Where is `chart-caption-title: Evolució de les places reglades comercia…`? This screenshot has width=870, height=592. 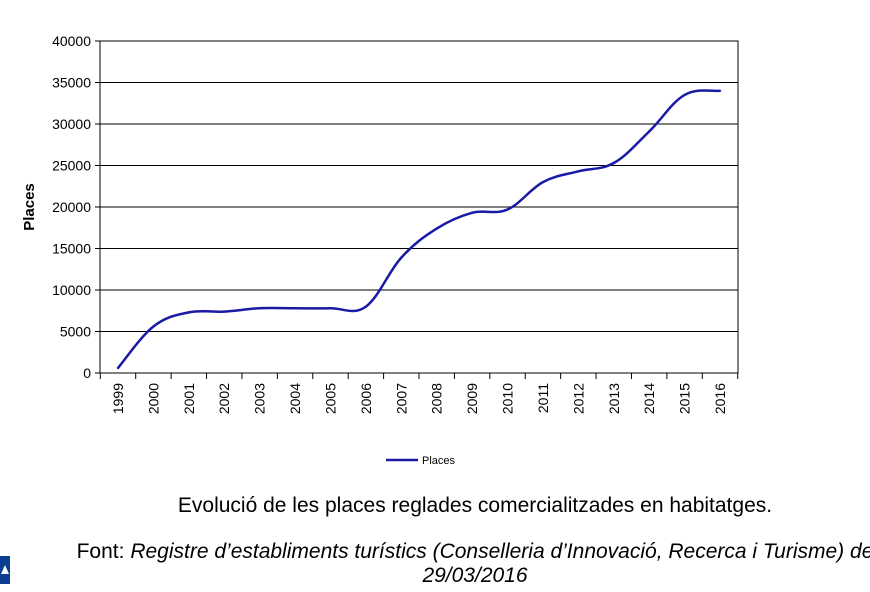
chart-caption-title: Evolució de les places reglades comercia… is located at coordinates (475, 505).